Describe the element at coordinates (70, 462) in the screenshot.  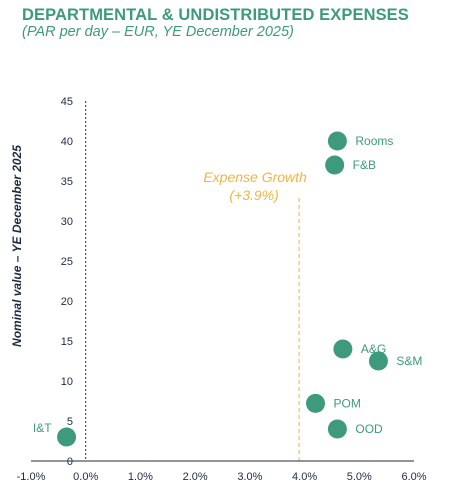
I see `y-tick-label: 0` at that location.